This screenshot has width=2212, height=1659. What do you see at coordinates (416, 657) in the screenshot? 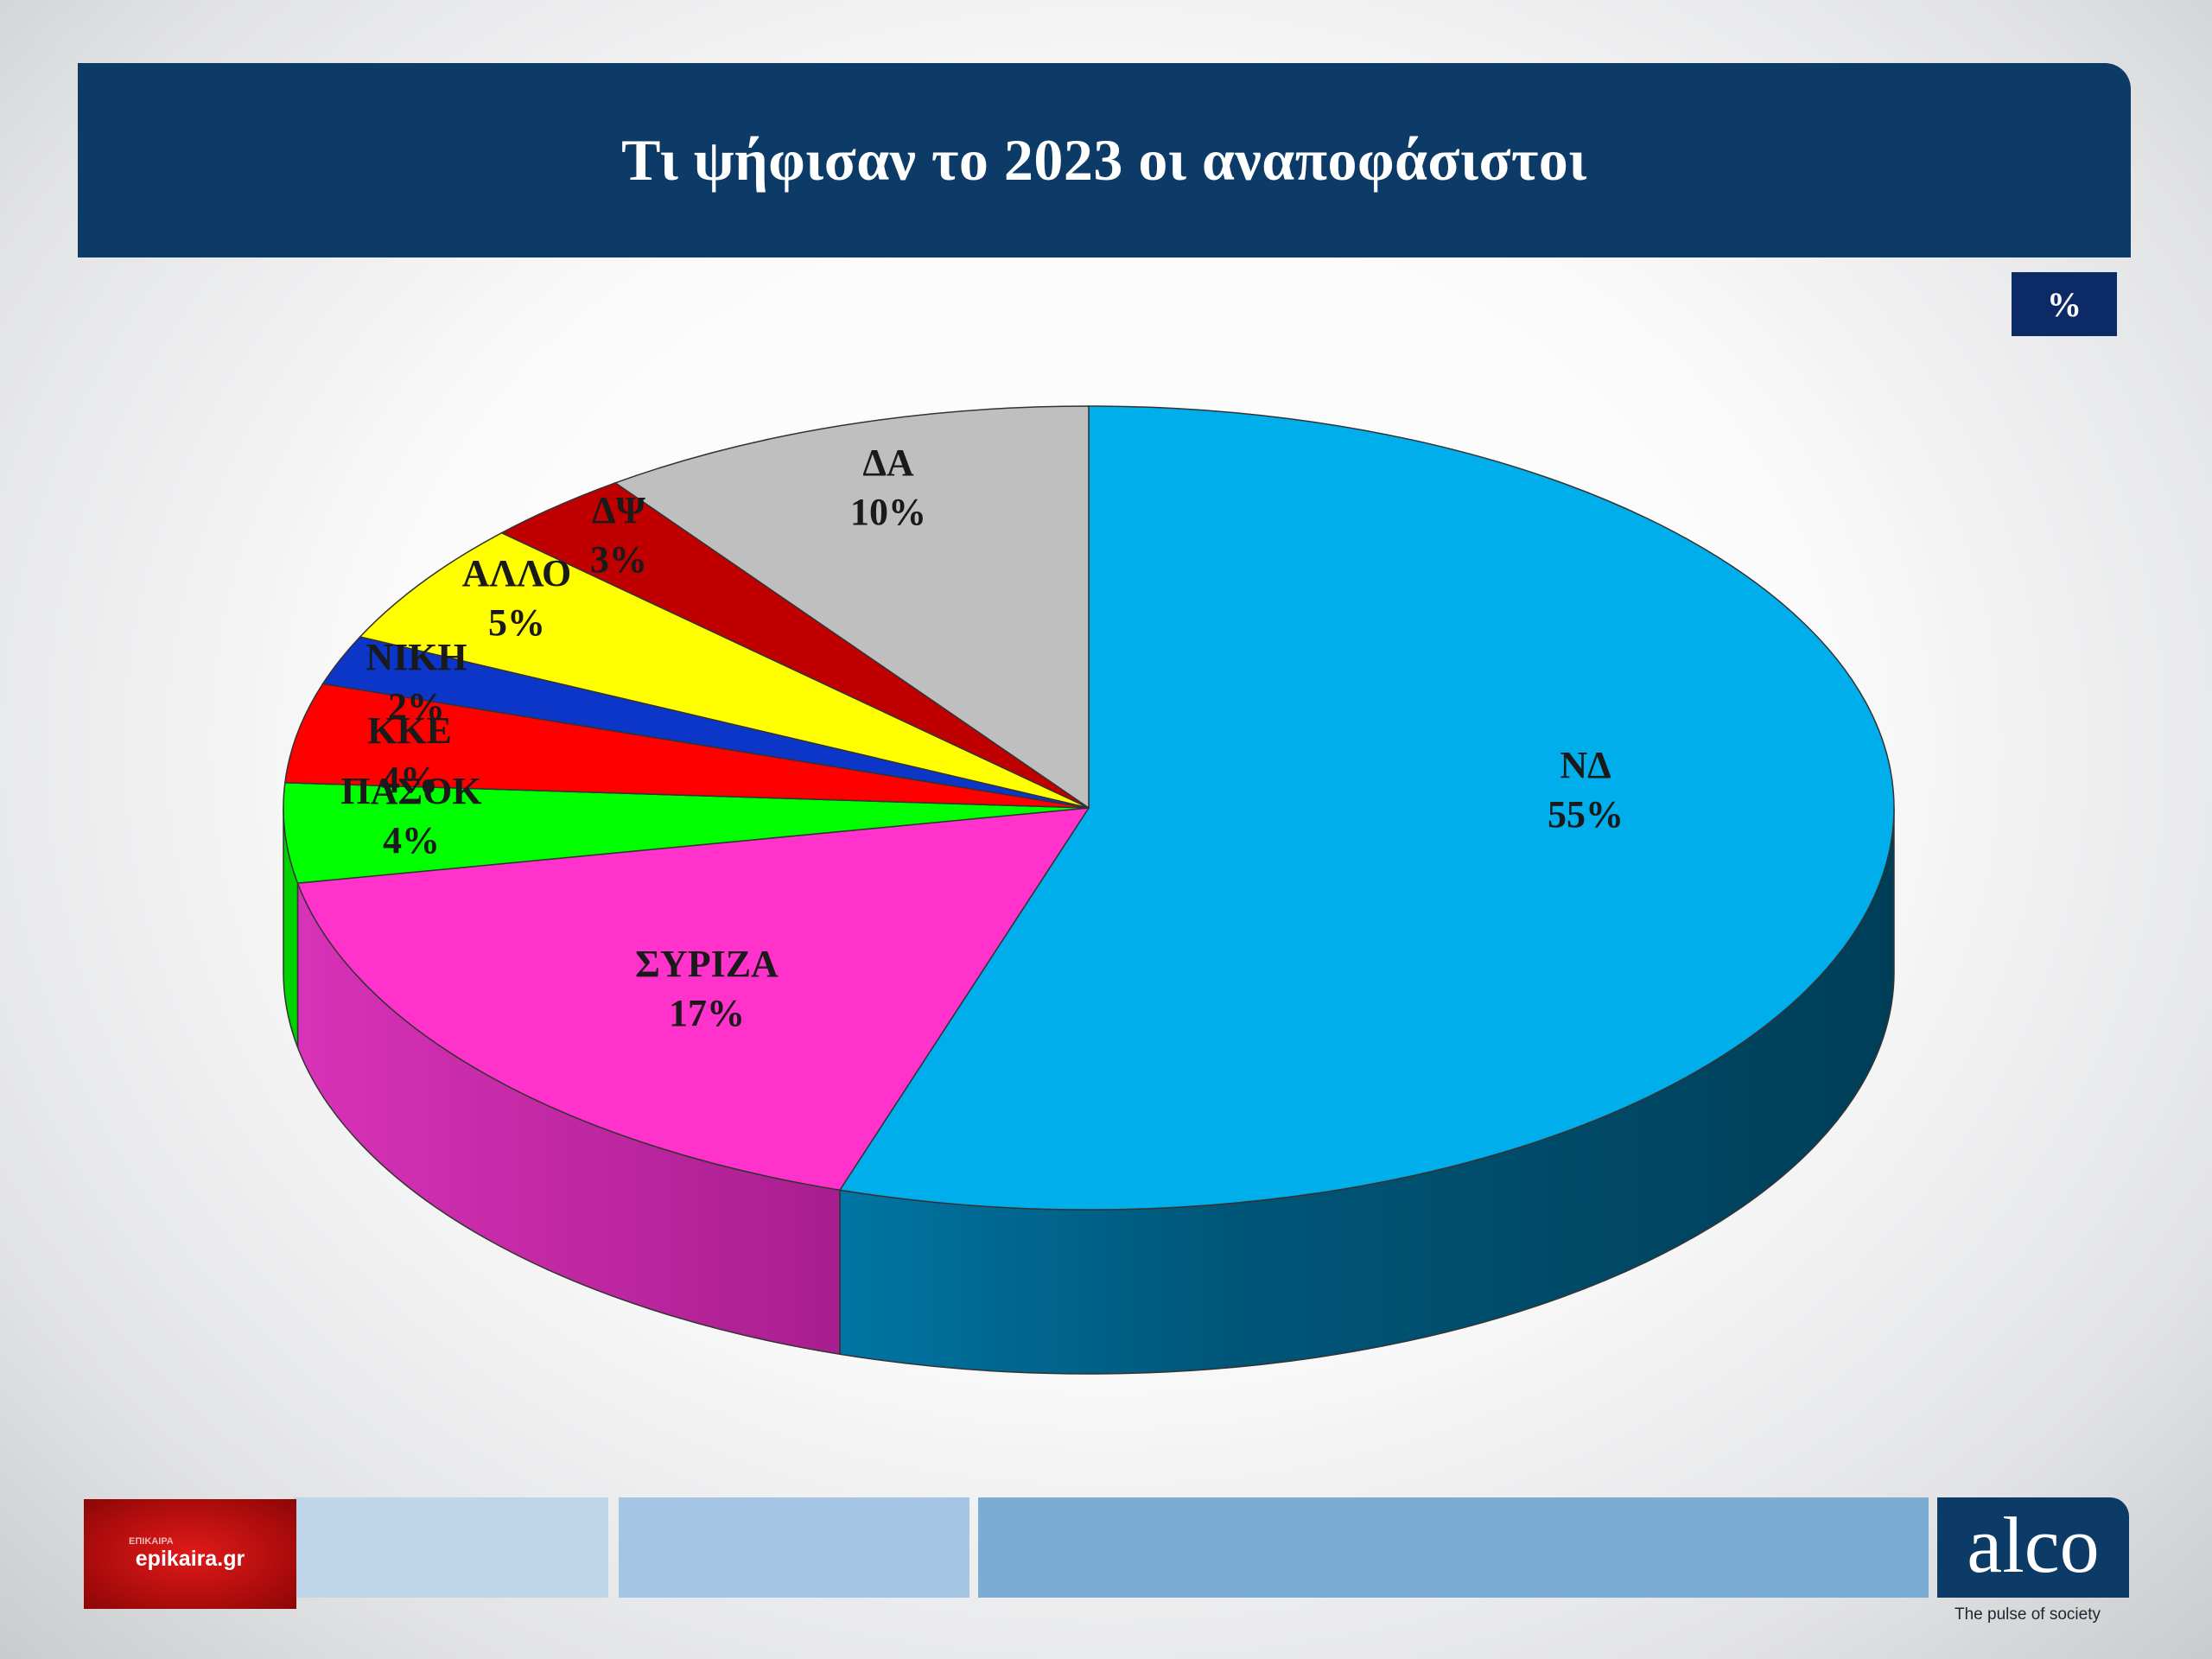
I see `slice-label-4: ΝΙΚΗ` at bounding box center [416, 657].